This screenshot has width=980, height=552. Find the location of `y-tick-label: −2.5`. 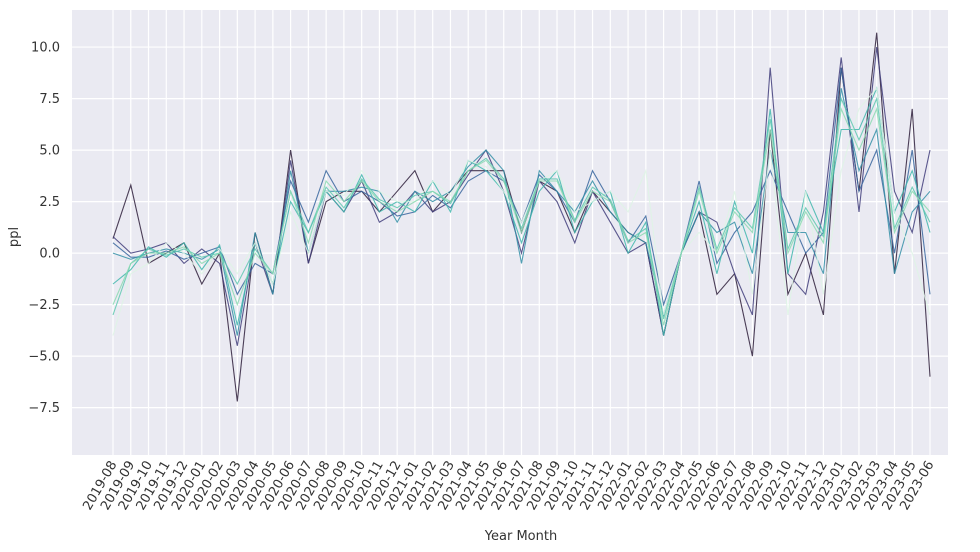

y-tick-label: −2.5 is located at coordinates (44, 305).